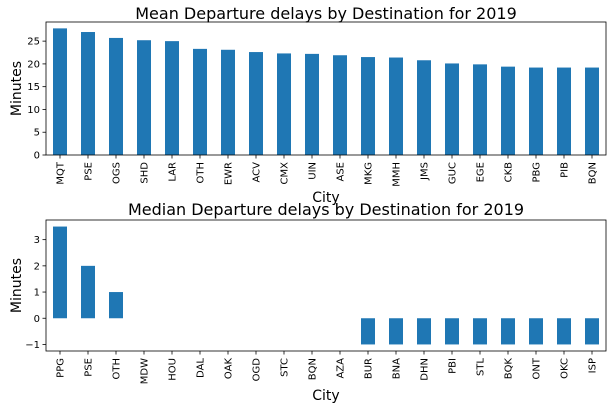 The width and height of the screenshot is (612, 413). I want to click on x-tick-label: OGS, so click(117, 173).